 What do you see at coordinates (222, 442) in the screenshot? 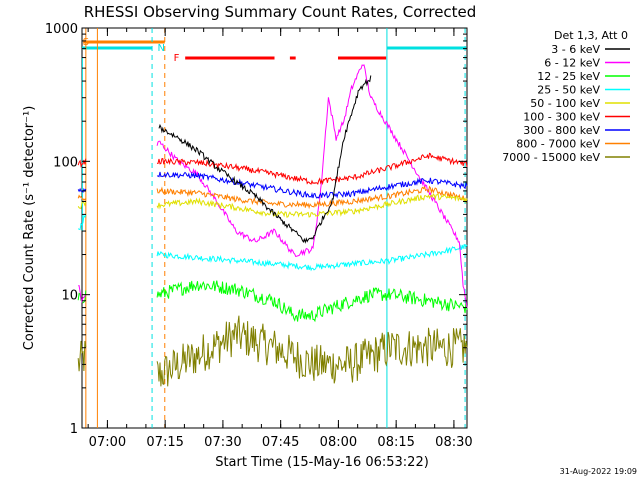
I see `x-tick-label: 07:30` at bounding box center [222, 442].